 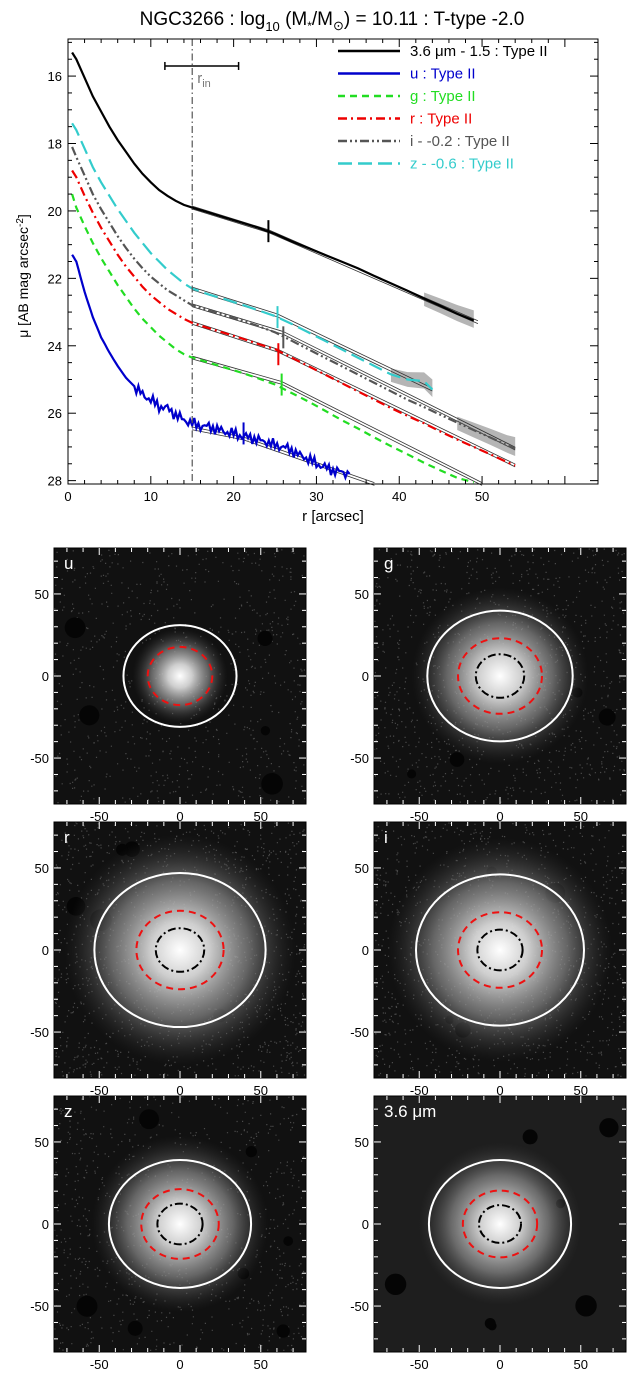 I want to click on y-tick-label: 24, so click(x=55, y=346).